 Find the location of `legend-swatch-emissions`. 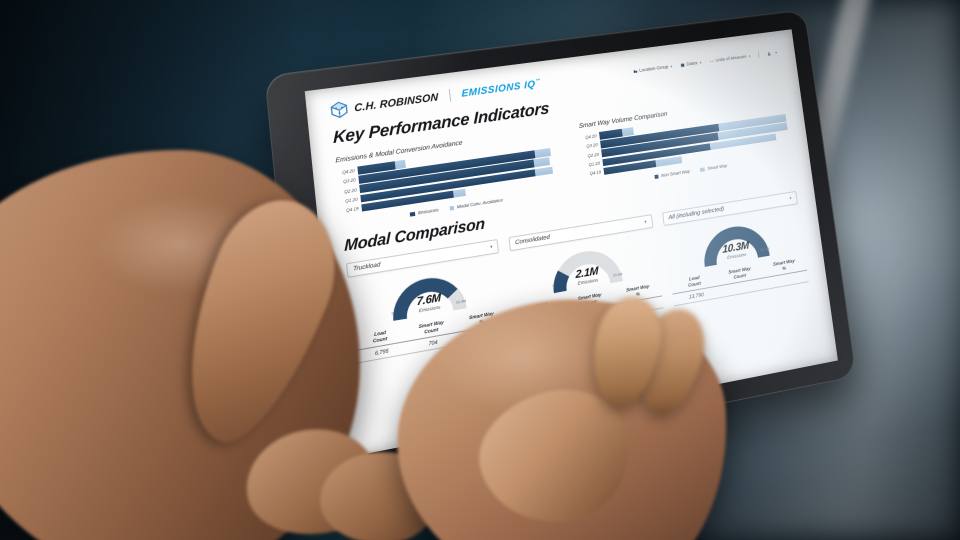

legend-swatch-emissions is located at coordinates (412, 214).